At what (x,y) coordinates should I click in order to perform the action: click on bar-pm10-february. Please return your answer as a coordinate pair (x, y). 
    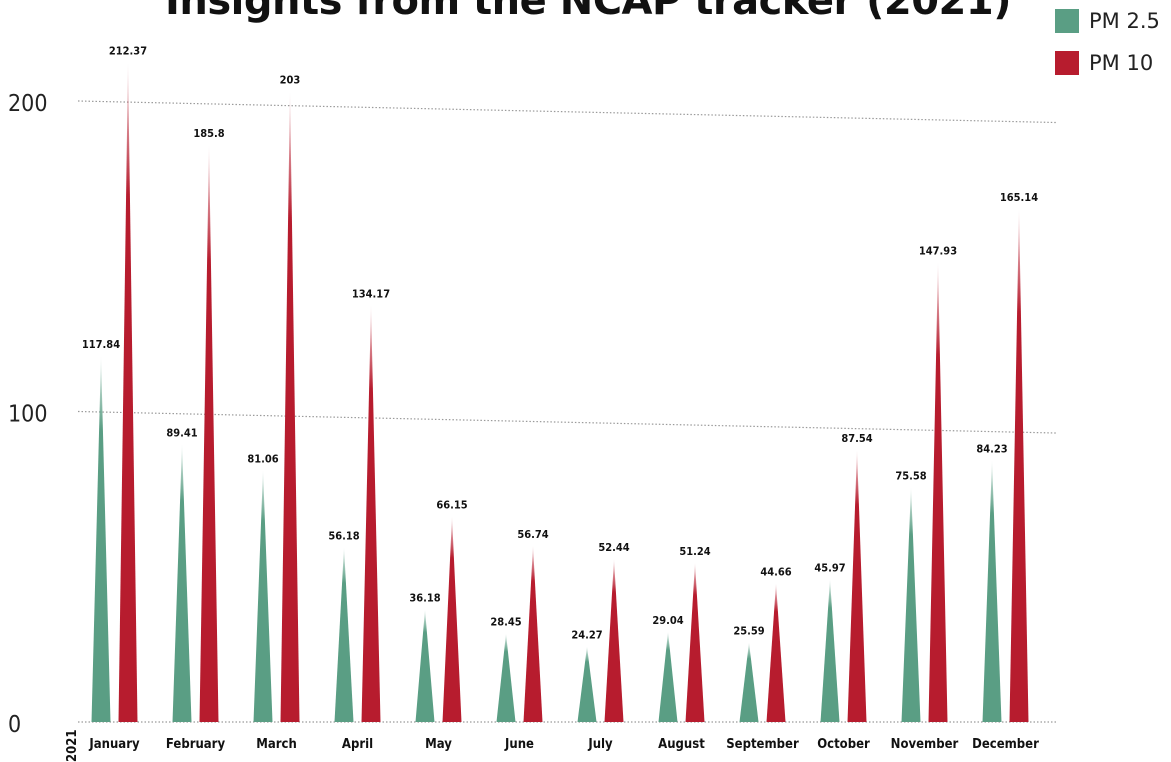
    Looking at the image, I should click on (209, 433).